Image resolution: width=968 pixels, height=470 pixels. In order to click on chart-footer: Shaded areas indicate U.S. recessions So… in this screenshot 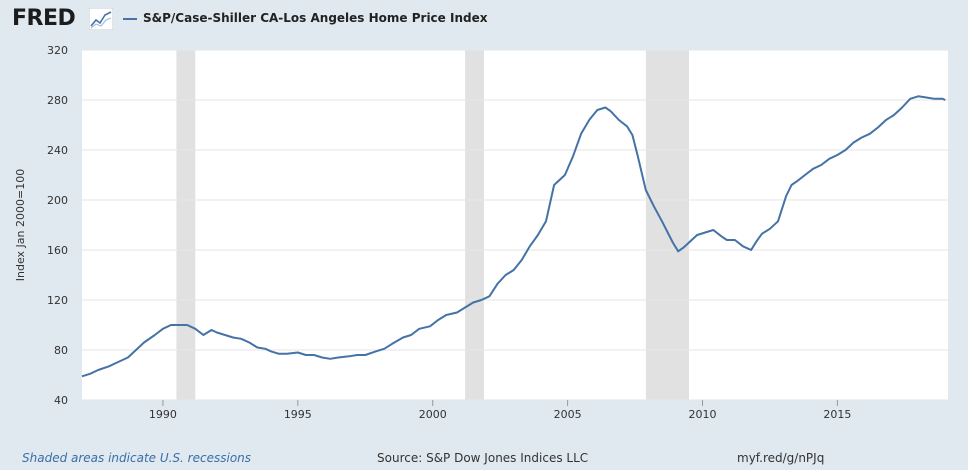, I will do `click(484, 459)`.